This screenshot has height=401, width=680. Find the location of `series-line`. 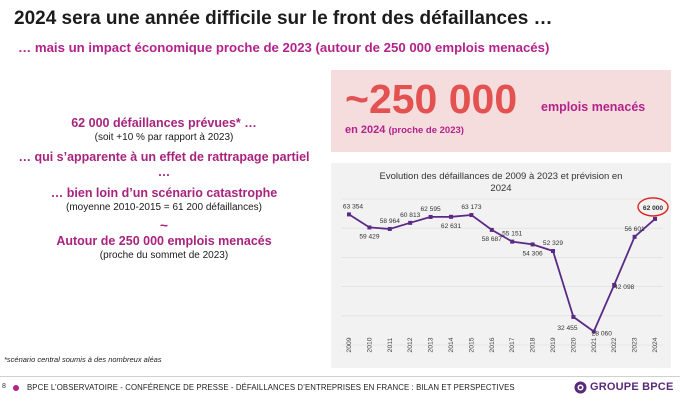

series-line is located at coordinates (502, 273).